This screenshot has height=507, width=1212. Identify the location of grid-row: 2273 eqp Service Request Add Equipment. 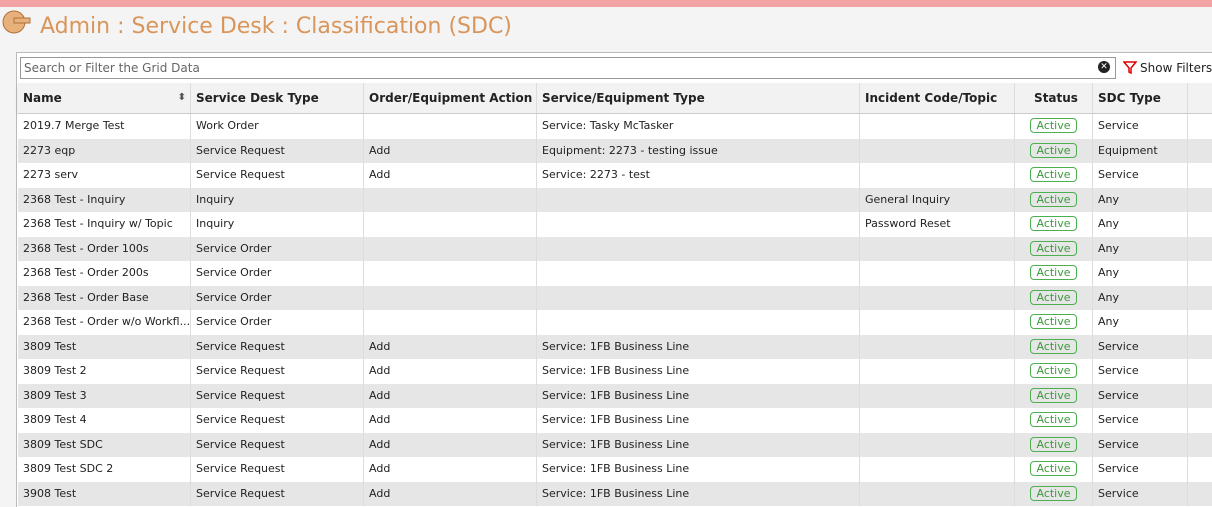
(615, 150).